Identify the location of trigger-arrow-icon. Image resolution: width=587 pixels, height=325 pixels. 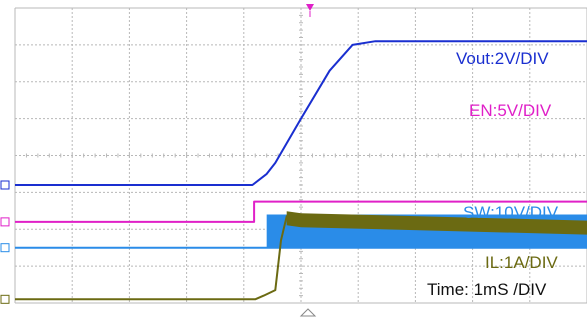
(310, 7).